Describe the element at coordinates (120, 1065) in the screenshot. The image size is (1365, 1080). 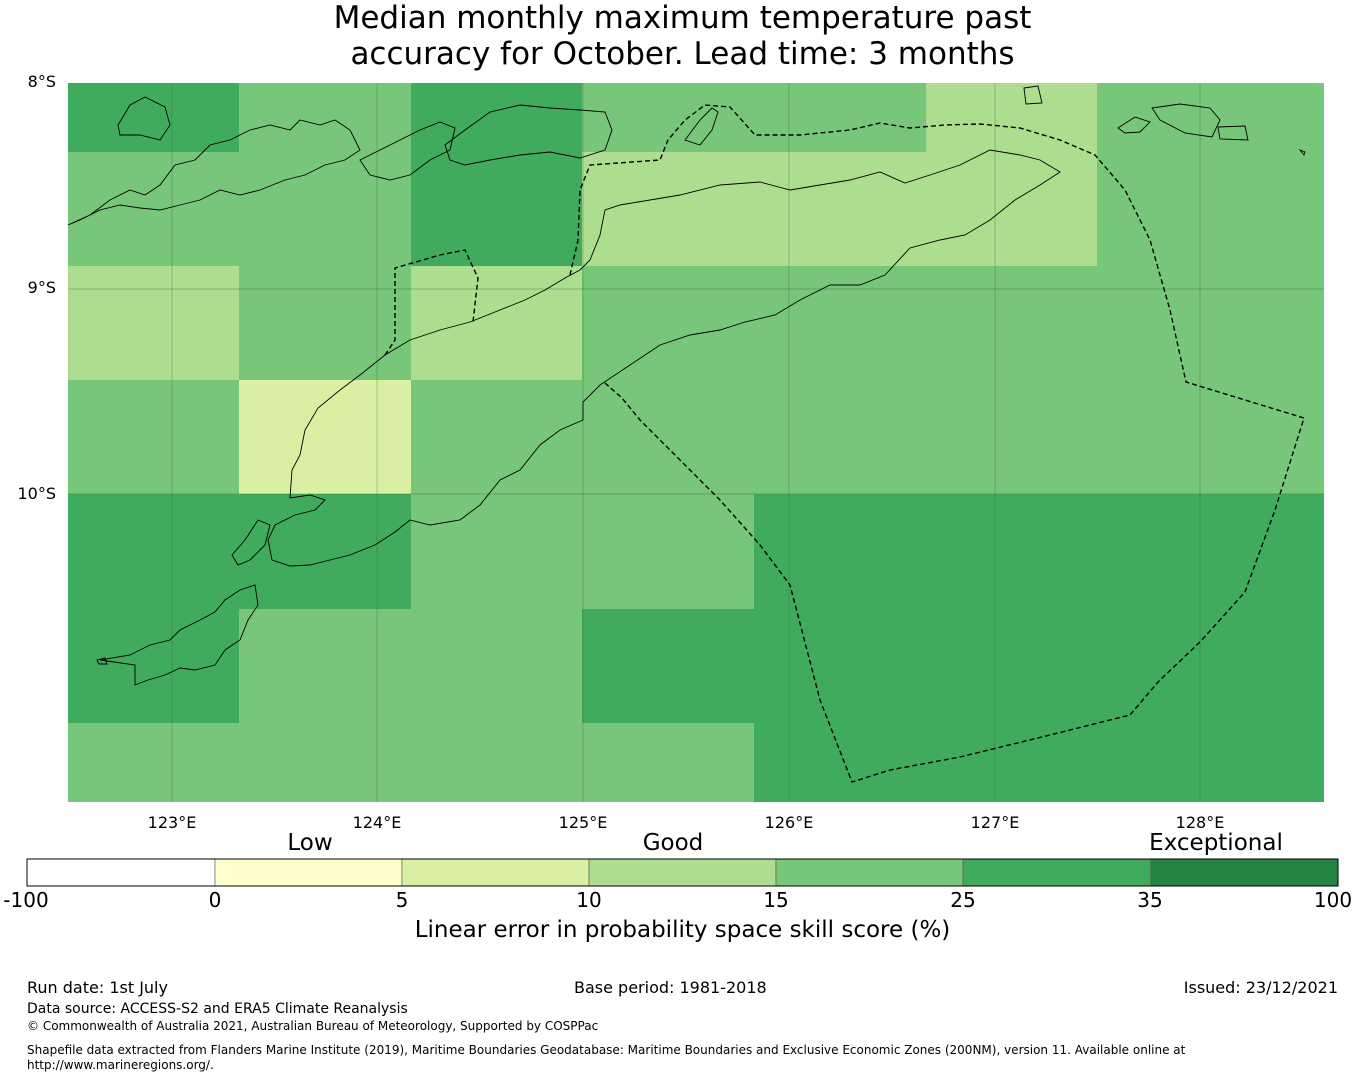
I see `shapefile-url: http://www.marineregions.org/.` at that location.